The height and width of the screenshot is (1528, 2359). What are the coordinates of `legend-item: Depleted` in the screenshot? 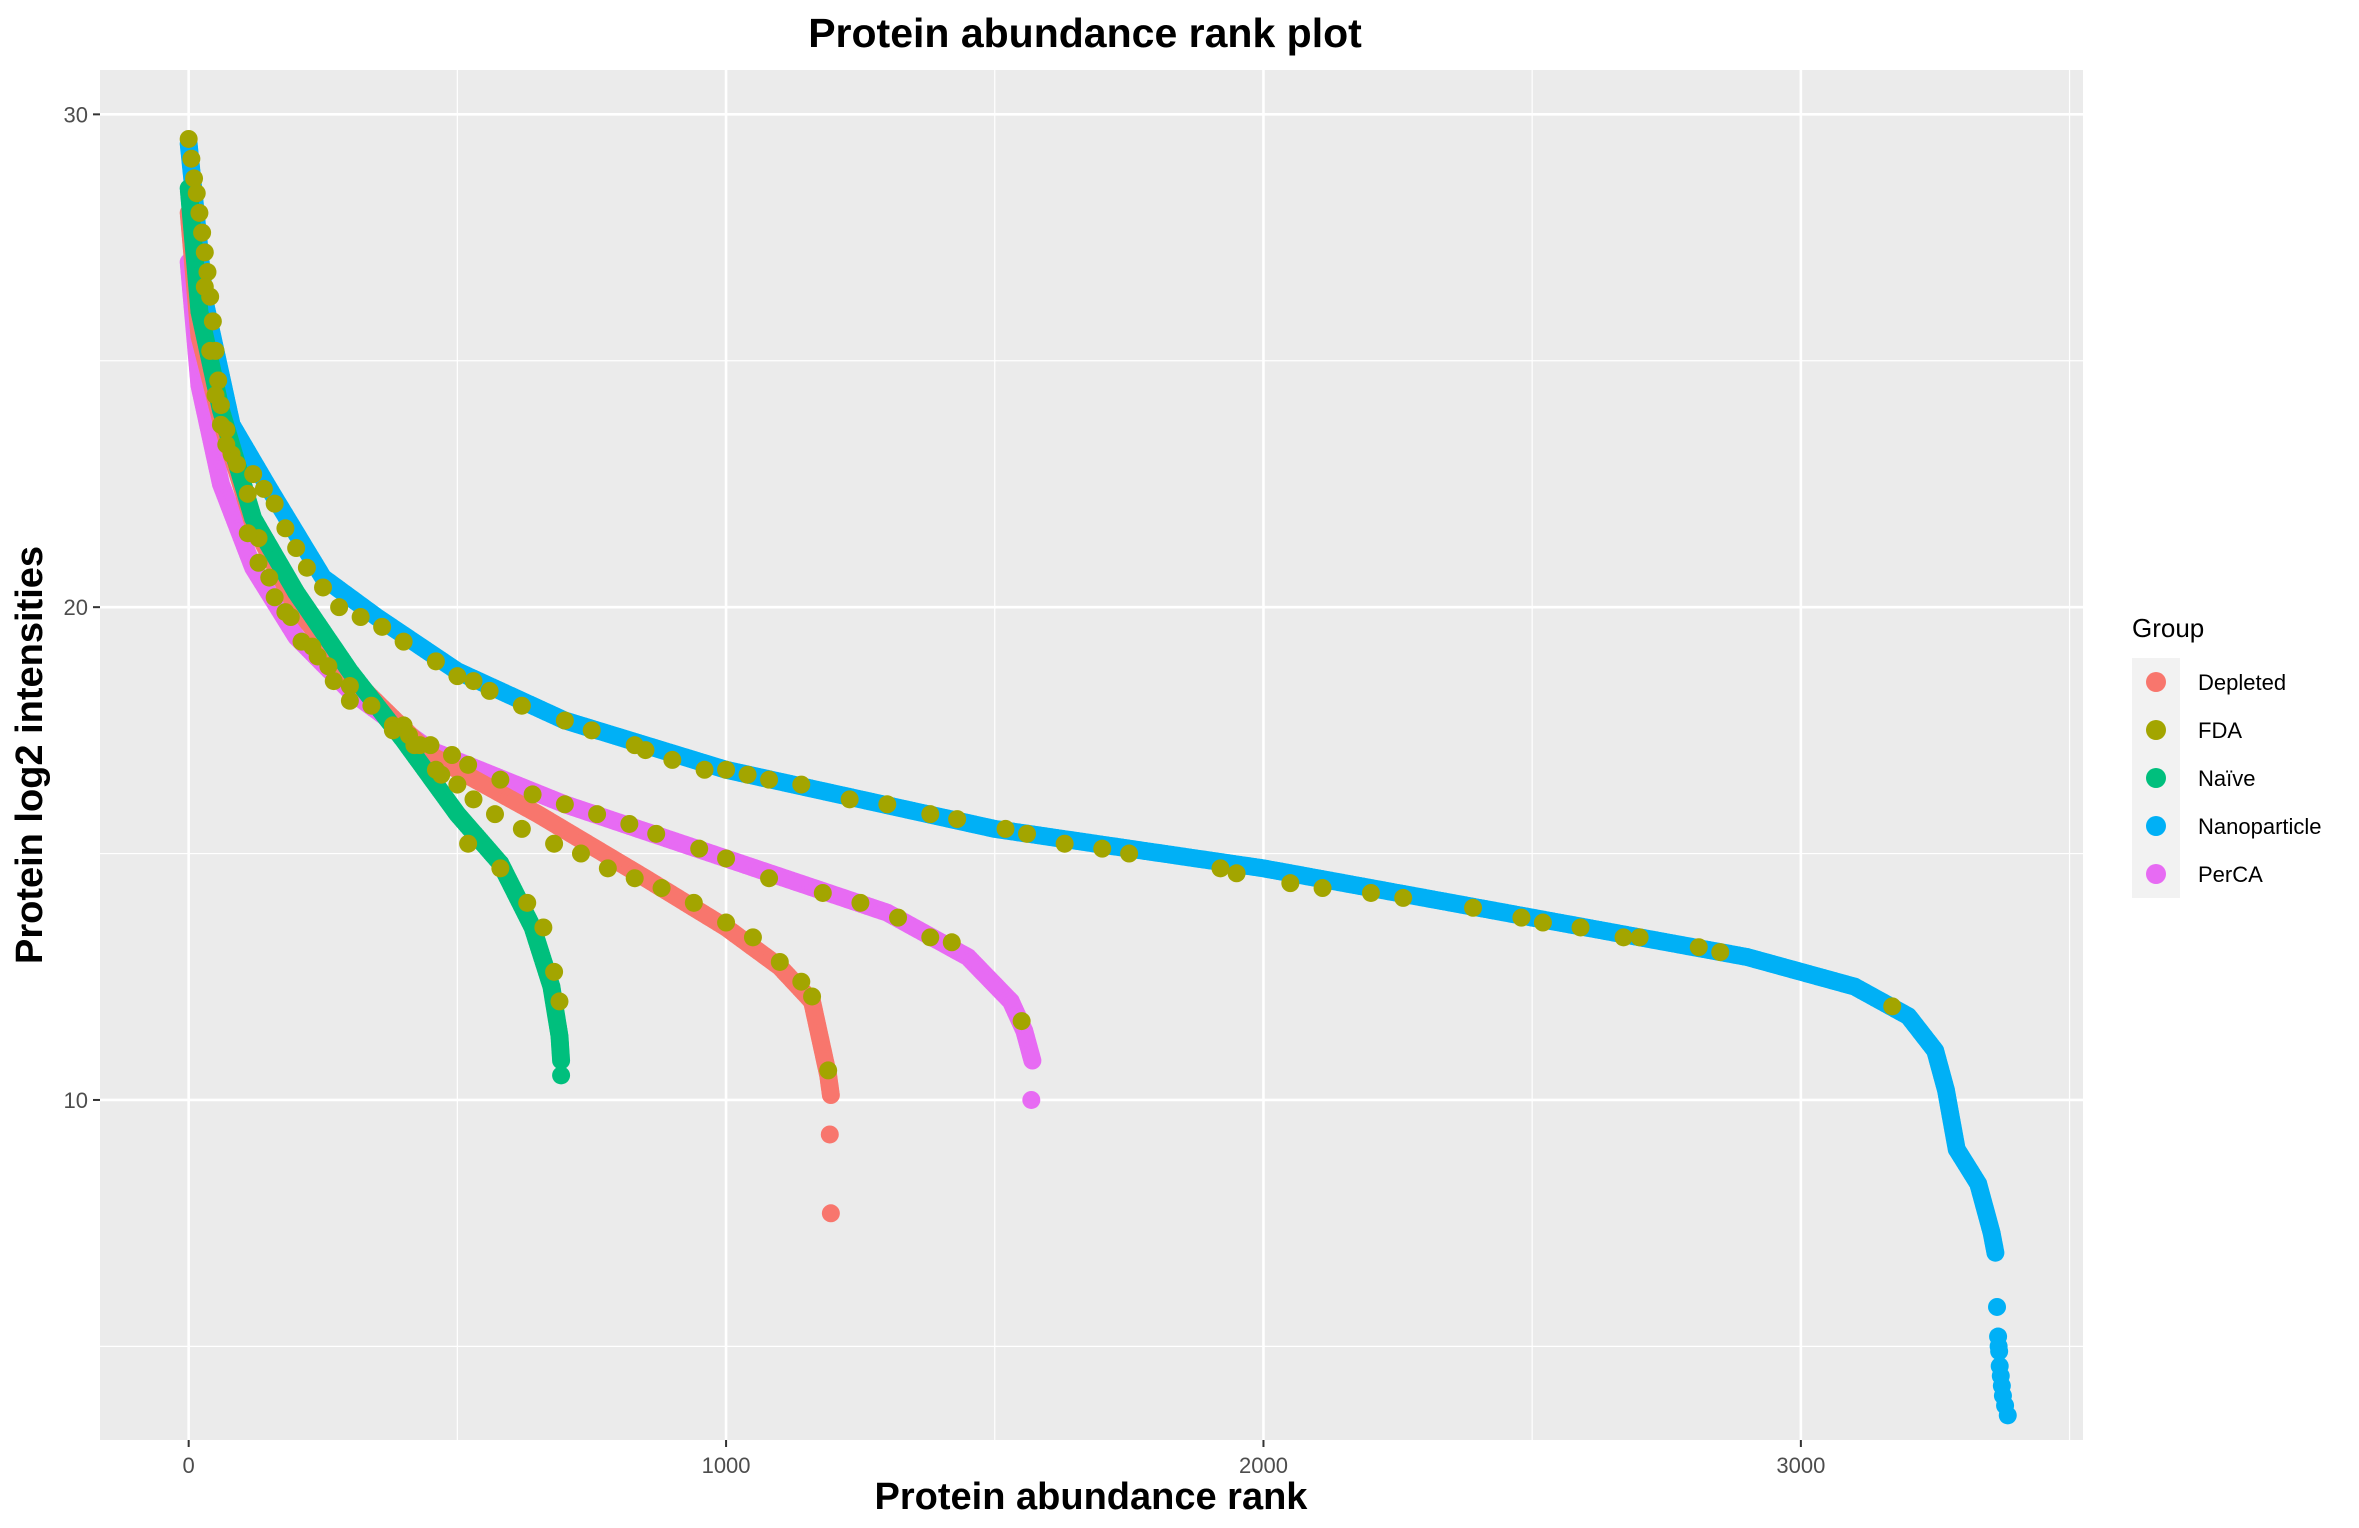 It's located at (2209, 682).